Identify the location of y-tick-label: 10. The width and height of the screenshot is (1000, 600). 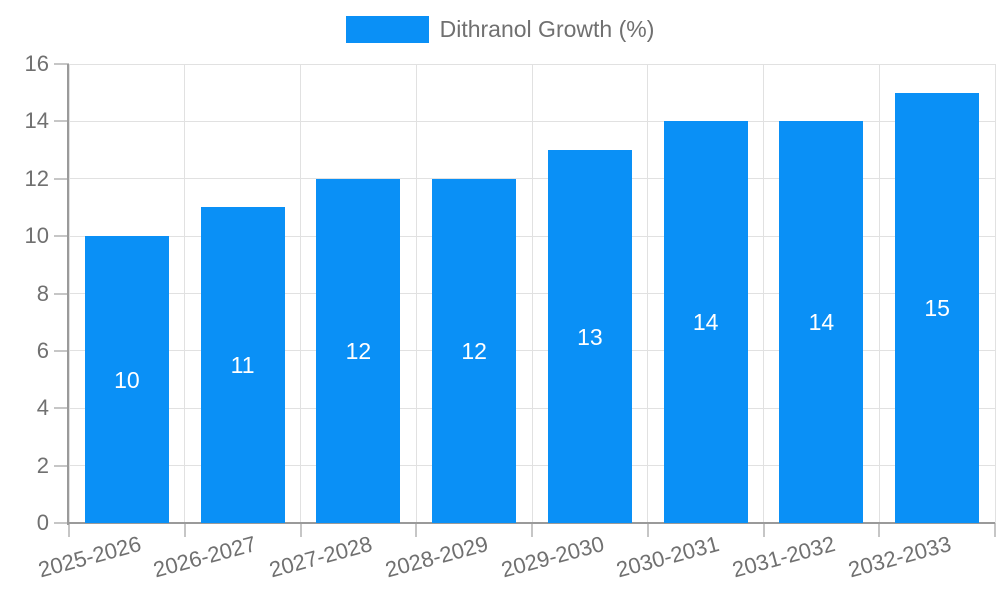
(36, 236).